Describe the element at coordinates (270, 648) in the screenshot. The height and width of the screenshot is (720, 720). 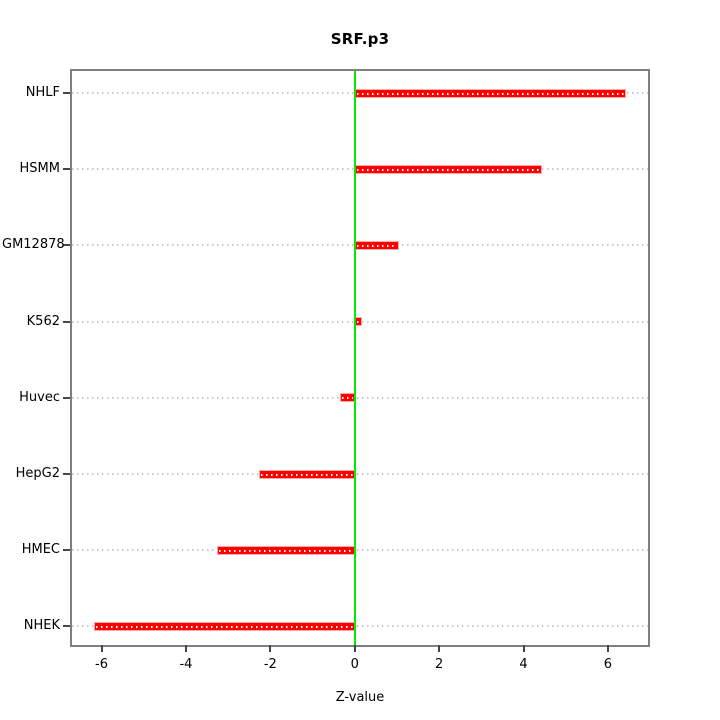
I see `x-tick--2` at that location.